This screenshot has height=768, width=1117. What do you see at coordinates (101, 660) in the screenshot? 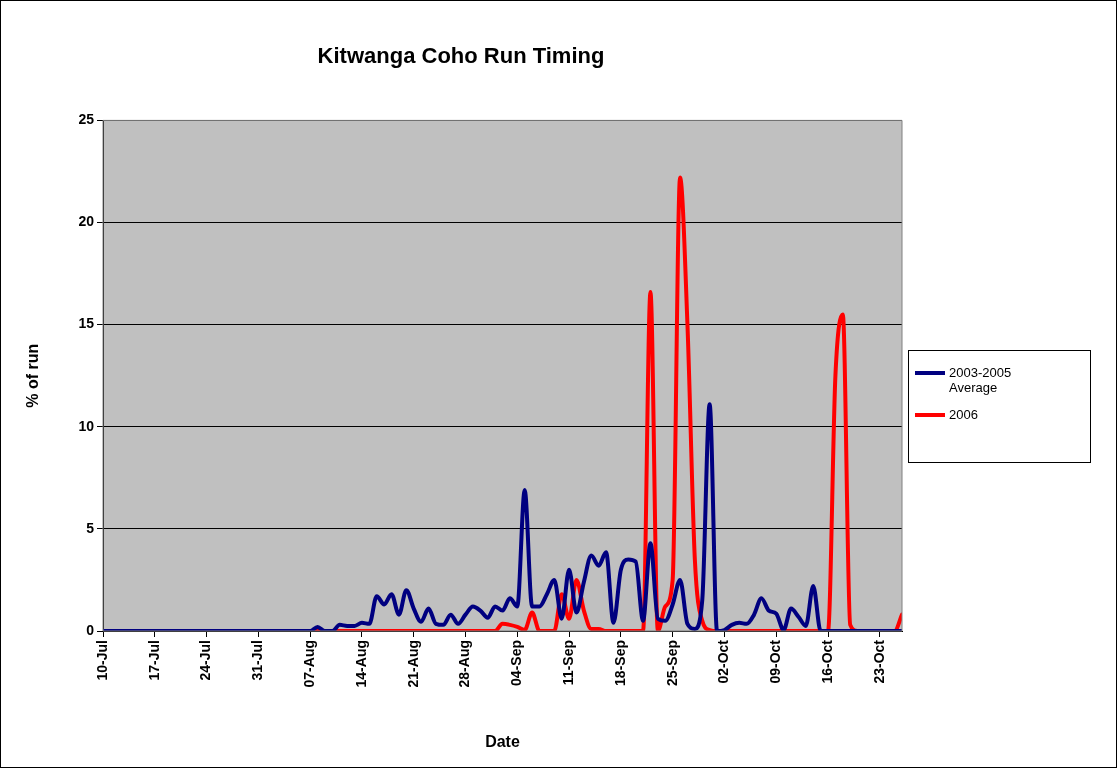
I see `x-tick-label: 10-Jul` at bounding box center [101, 660].